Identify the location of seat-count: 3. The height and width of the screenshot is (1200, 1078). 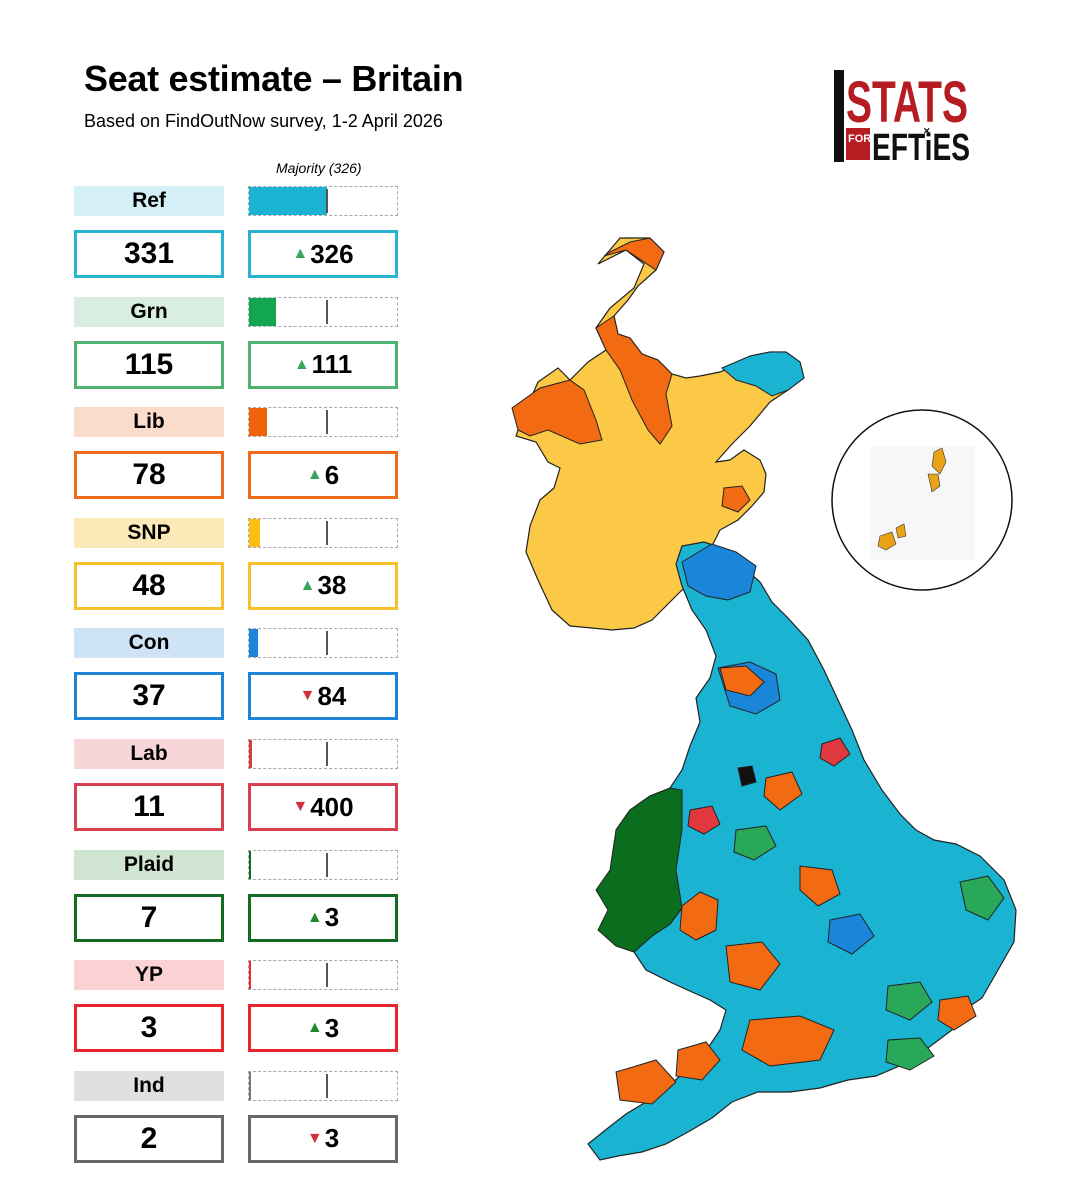
(149, 1028).